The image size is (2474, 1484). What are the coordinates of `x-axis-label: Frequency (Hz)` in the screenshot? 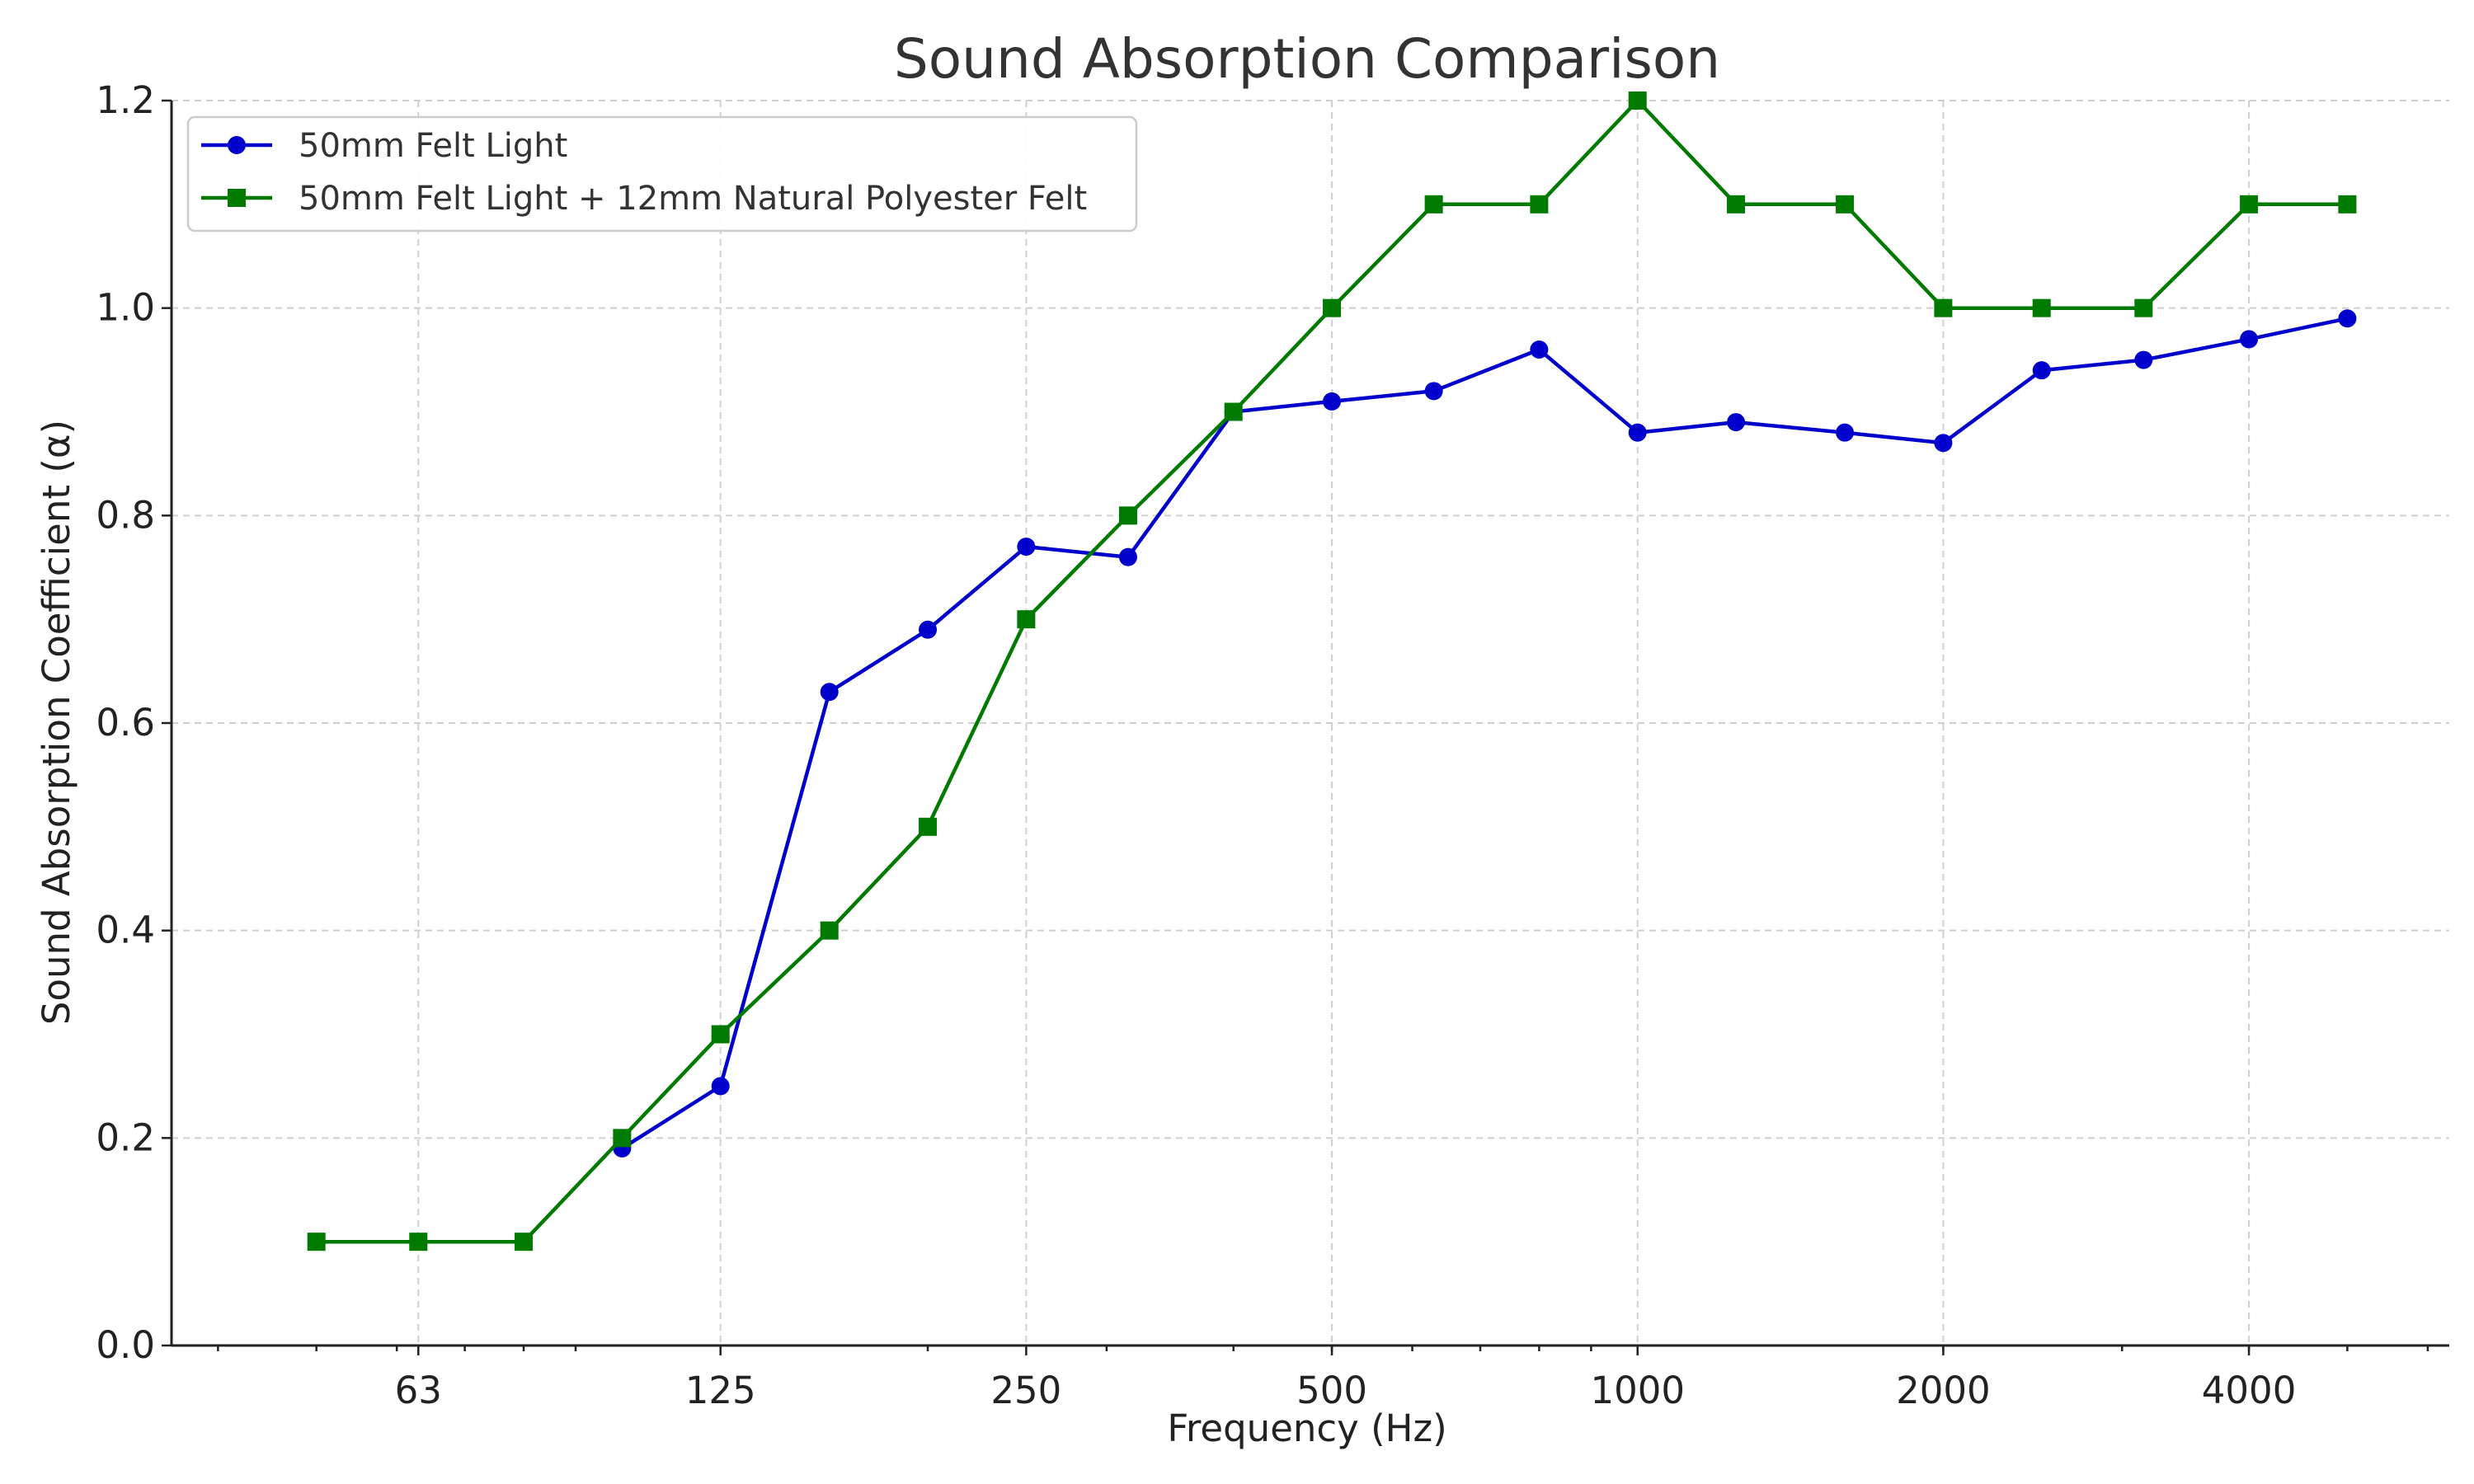 It's located at (1306, 1428).